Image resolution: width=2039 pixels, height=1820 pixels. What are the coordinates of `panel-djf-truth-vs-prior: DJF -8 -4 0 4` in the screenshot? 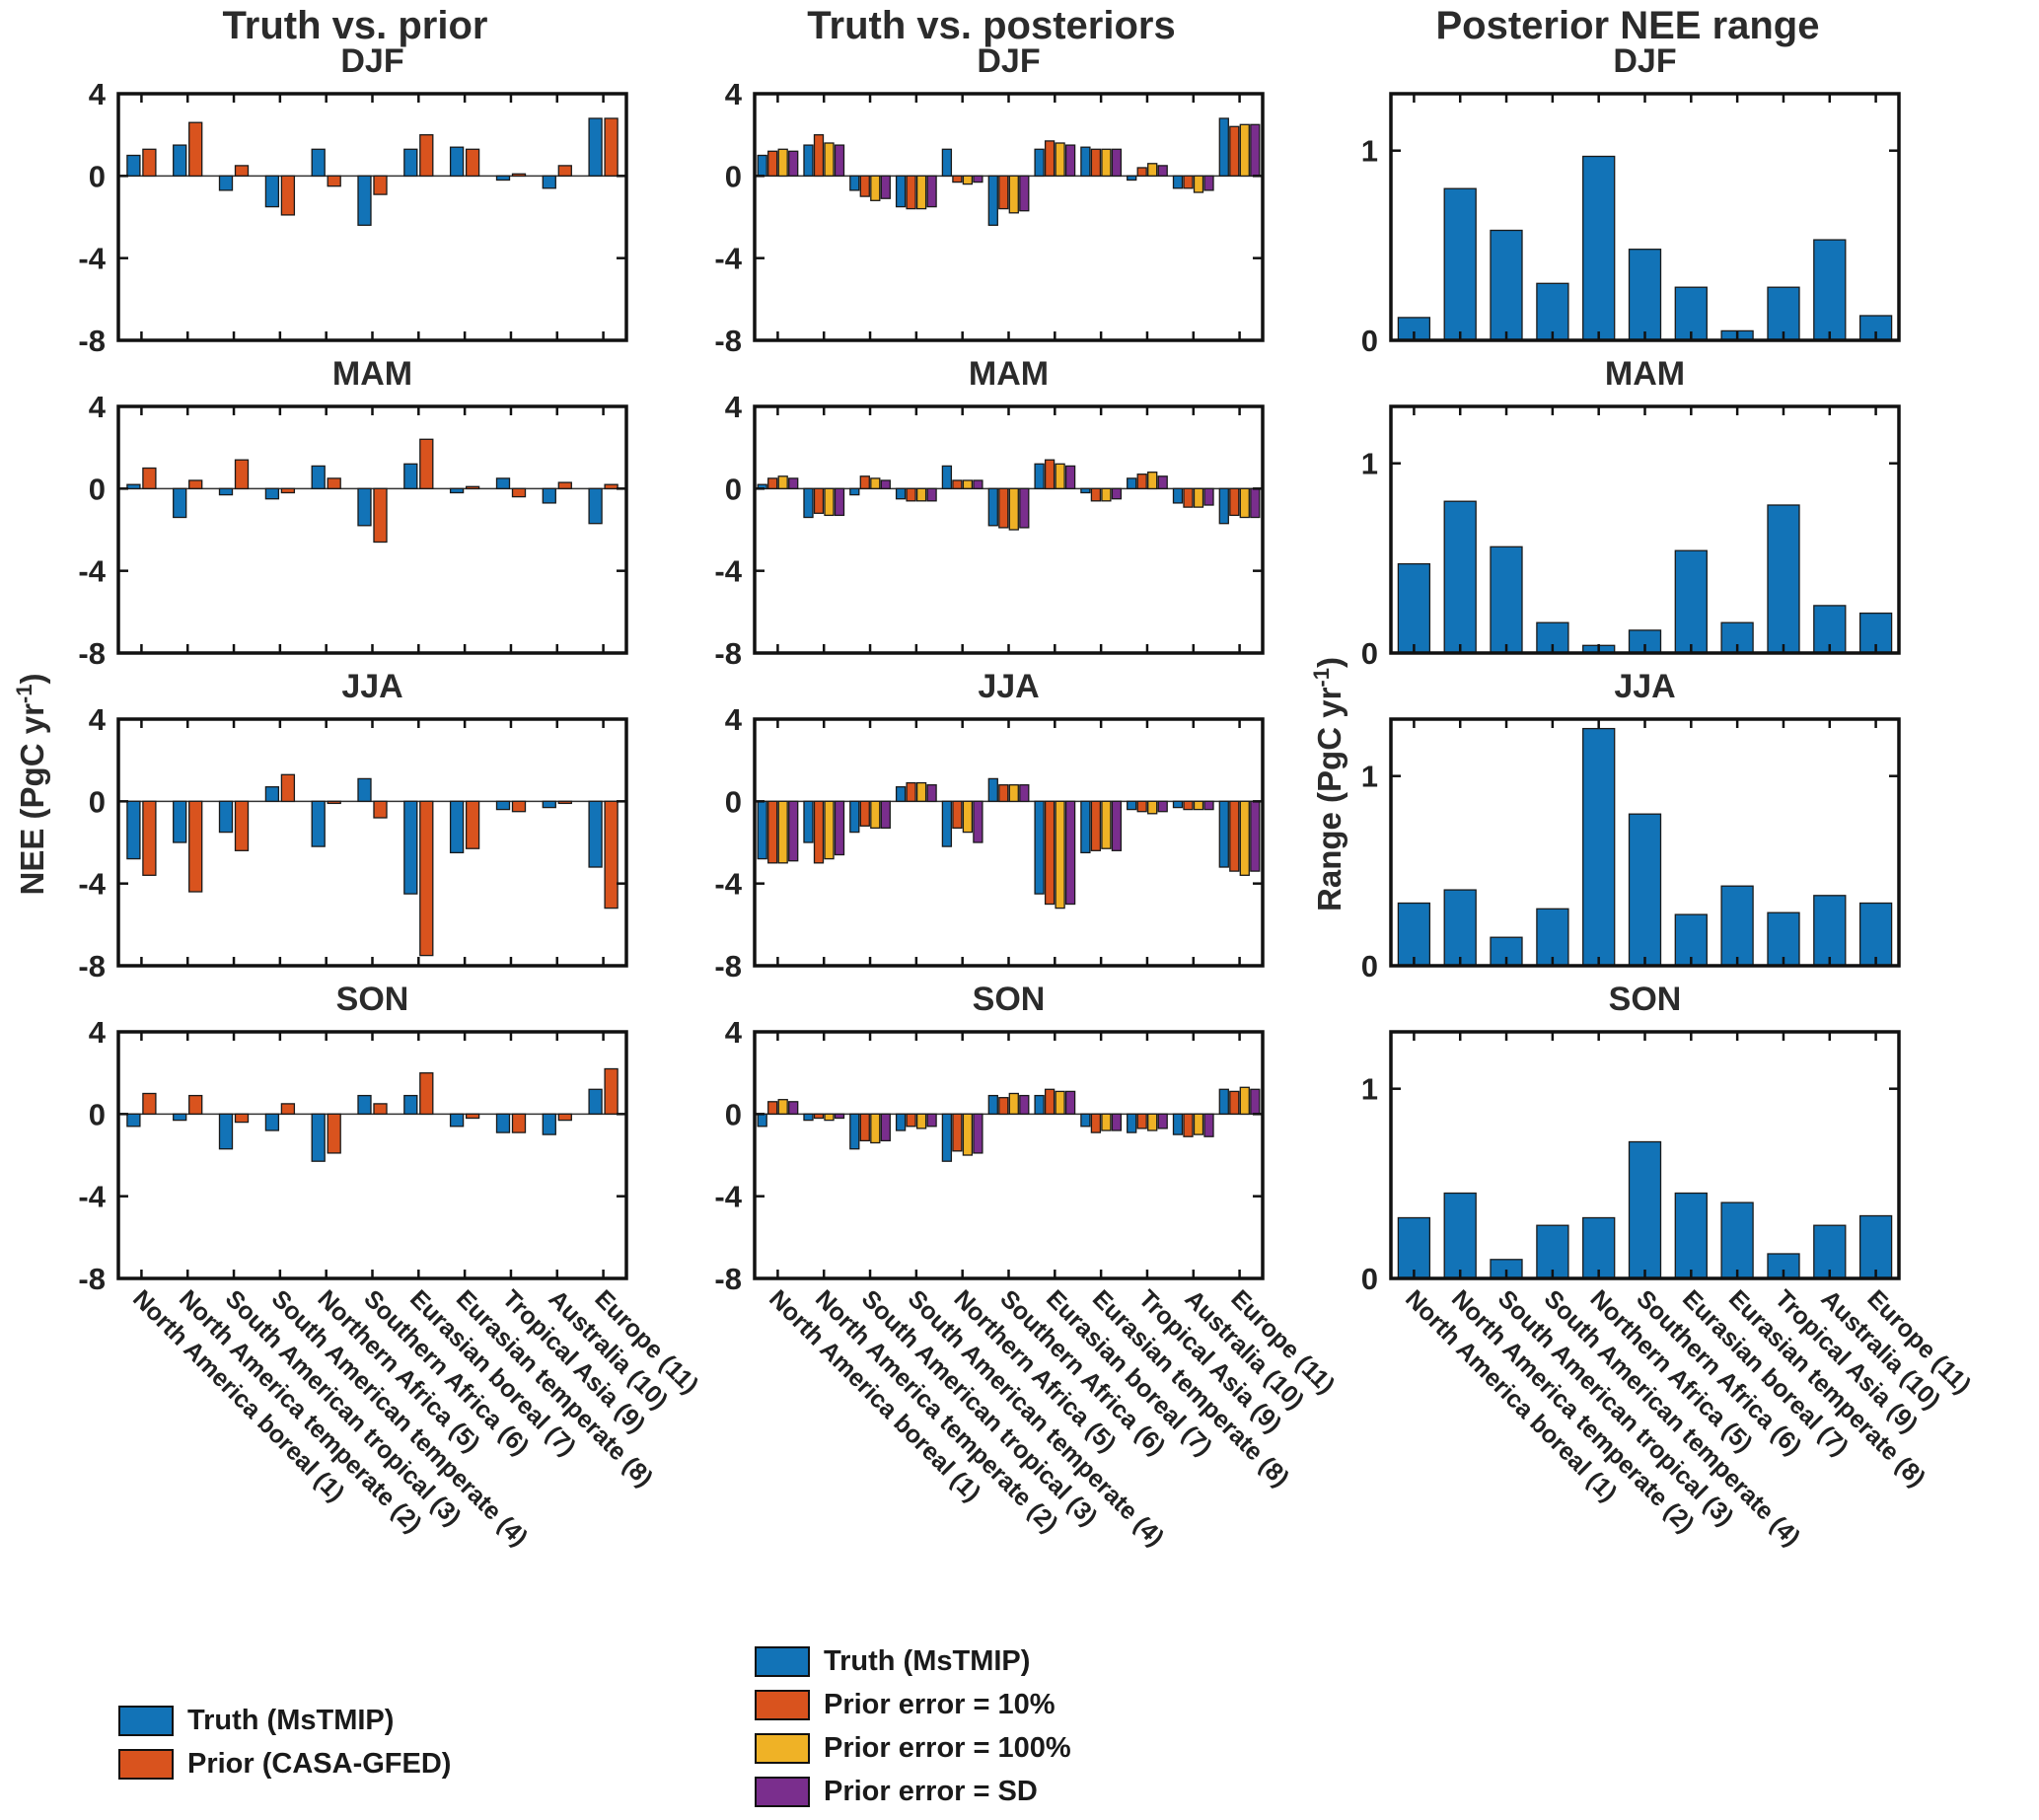 It's located at (350, 200).